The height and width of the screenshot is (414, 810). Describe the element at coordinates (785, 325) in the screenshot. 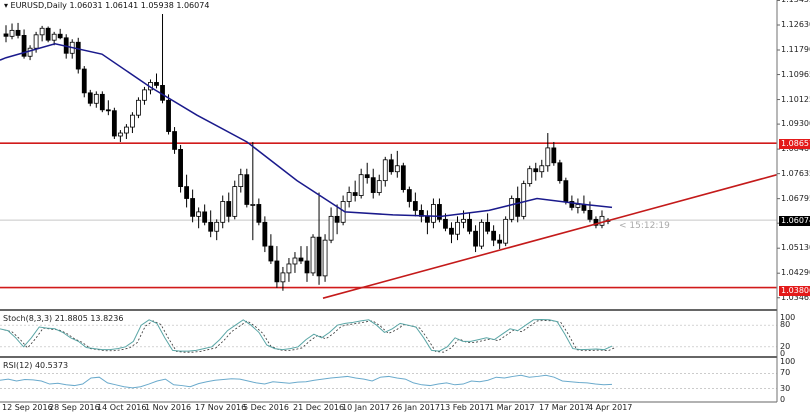

I see `stoch-level-label: 80` at that location.